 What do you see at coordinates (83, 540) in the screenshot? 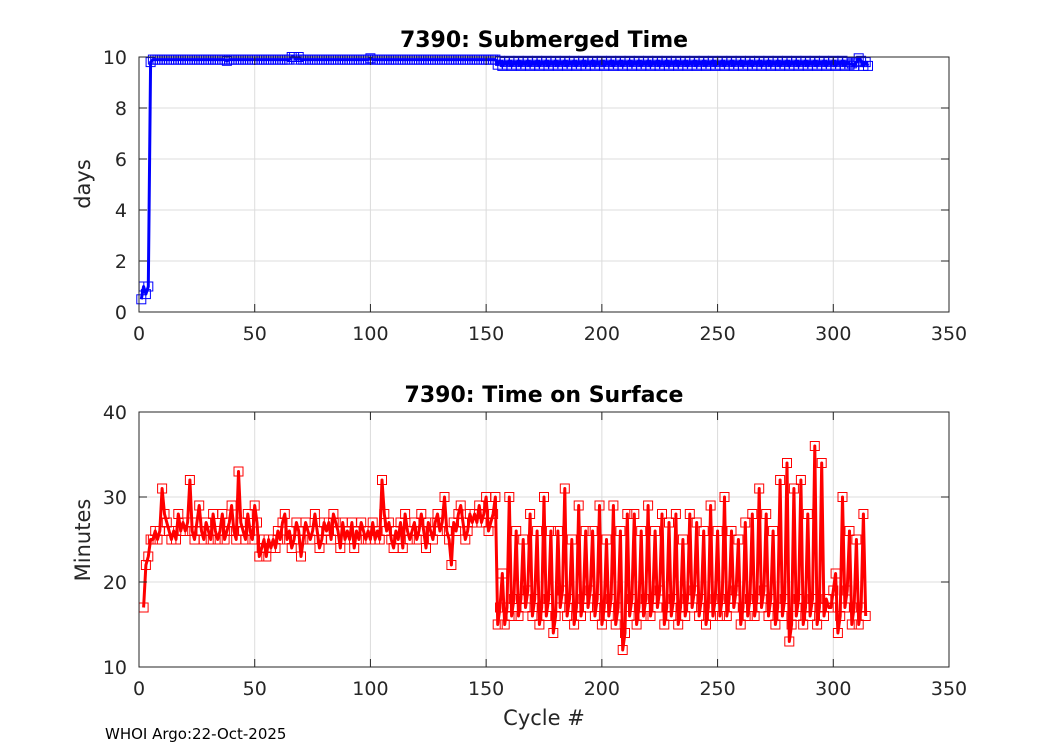
I see `bottom-ylabel: Minutes` at bounding box center [83, 540].